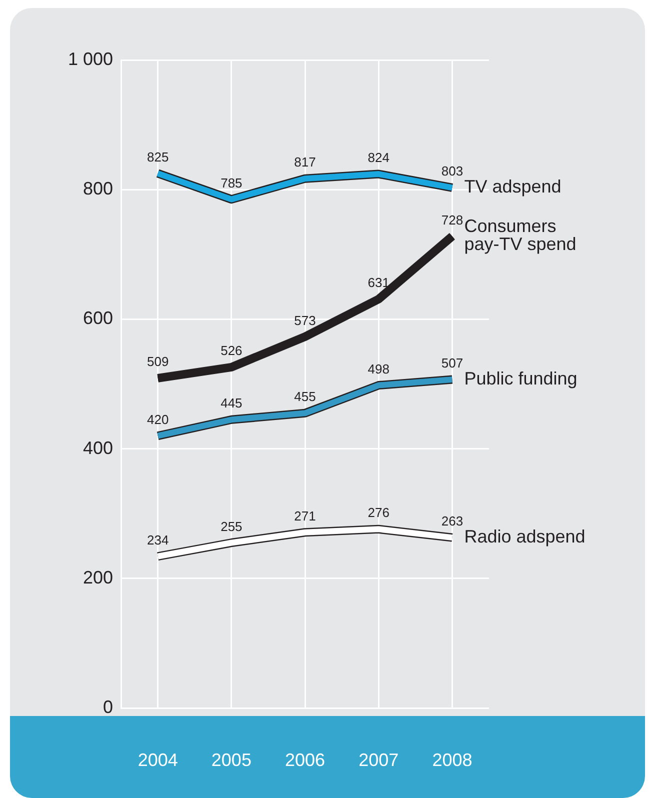 The width and height of the screenshot is (649, 798). Describe the element at coordinates (452, 363) in the screenshot. I see `data-label: 507` at that location.